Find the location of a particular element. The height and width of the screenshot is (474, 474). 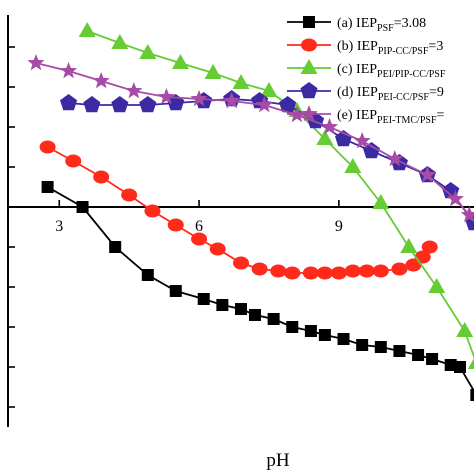

legend-label: (d) IEPPEI-CC/PSF=9 is located at coordinates (390, 94).